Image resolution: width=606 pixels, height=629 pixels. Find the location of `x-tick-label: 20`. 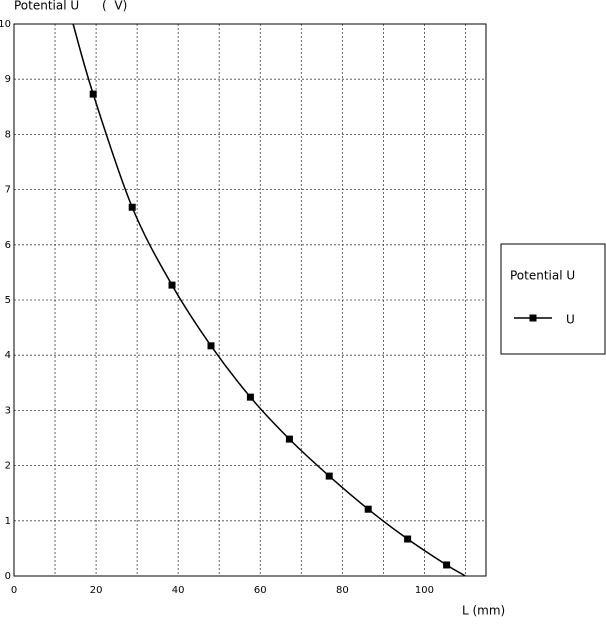

x-tick-label: 20 is located at coordinates (96, 590).